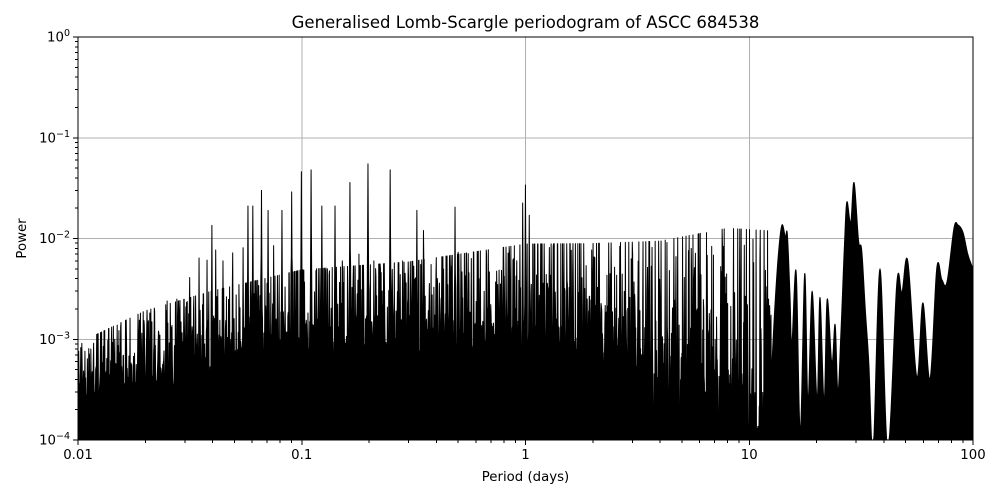 Image resolution: width=1000 pixels, height=504 pixels. I want to click on y-tick-label: 10⁻⁴, so click(54, 440).